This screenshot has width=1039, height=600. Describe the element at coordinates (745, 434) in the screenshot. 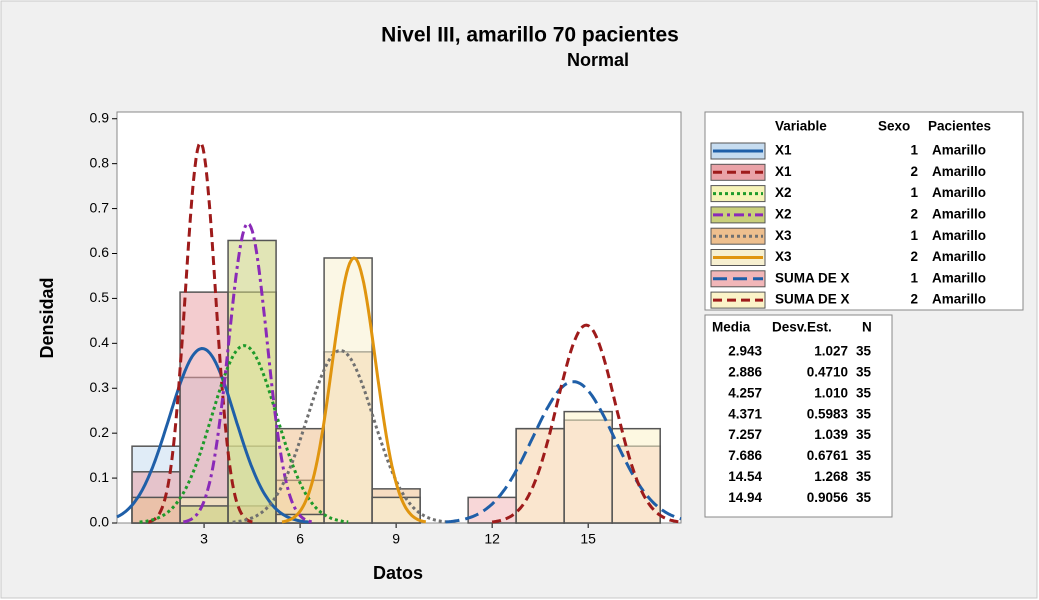

I see `stats-mean: 7.257` at that location.